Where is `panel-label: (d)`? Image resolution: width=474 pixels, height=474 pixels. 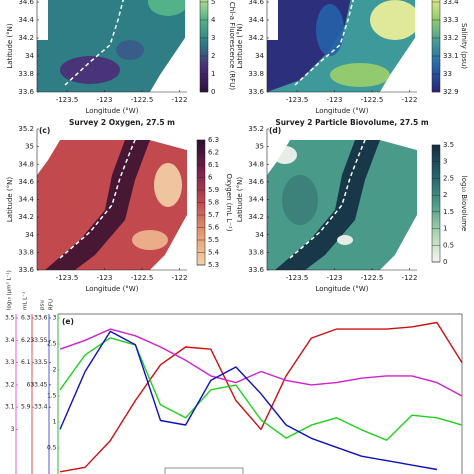 panel-label: (d) is located at coordinates (275, 130).